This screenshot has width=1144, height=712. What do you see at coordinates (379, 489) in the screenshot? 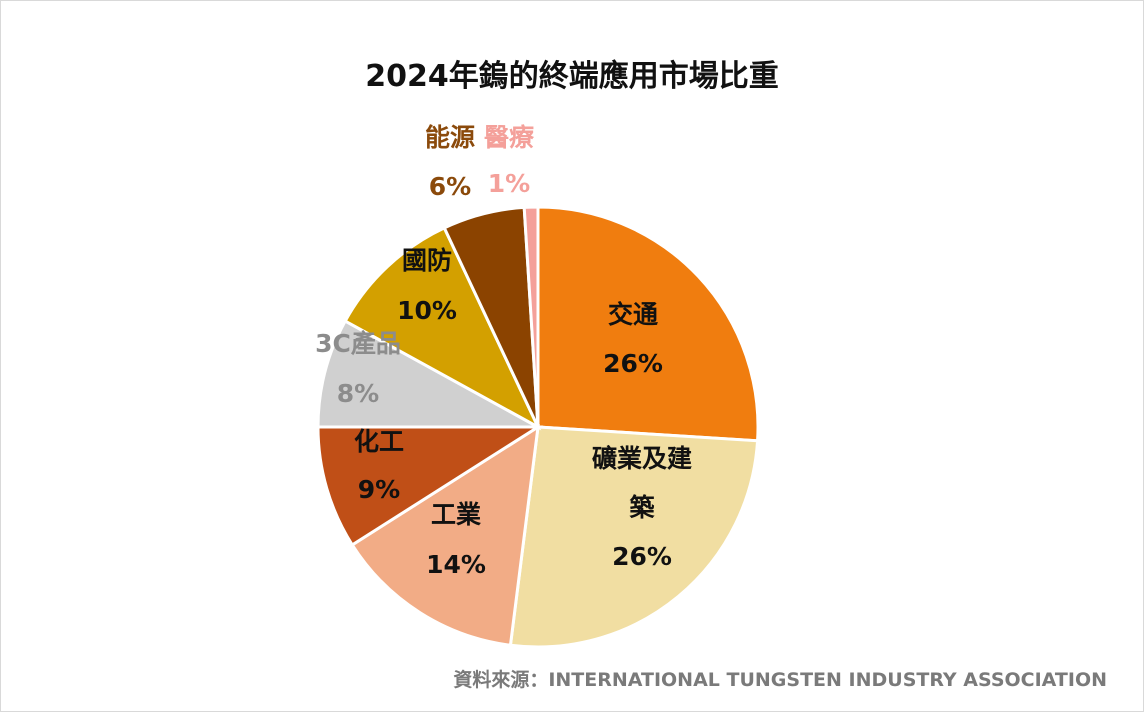
I see `slice-value-4: 9%` at bounding box center [379, 489].